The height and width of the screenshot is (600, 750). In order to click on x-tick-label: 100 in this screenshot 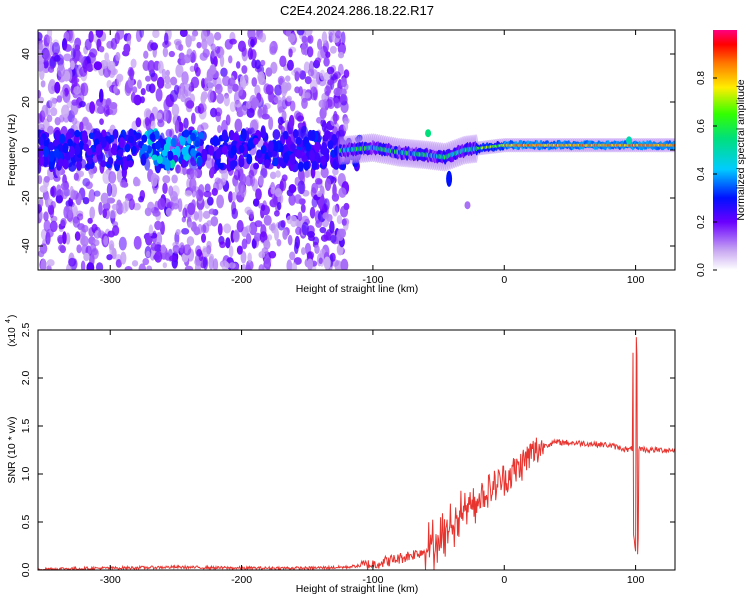, I will do `click(636, 580)`.